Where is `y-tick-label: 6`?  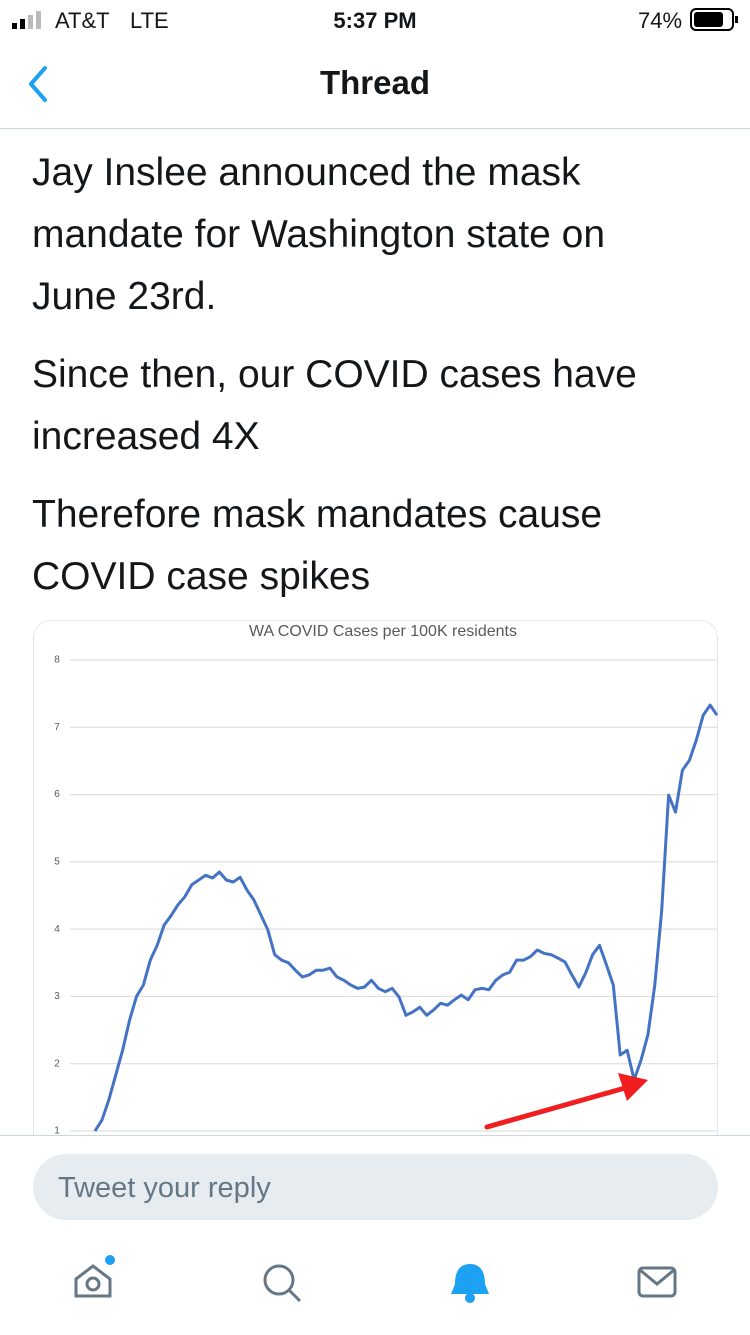
y-tick-label: 6 is located at coordinates (57, 794).